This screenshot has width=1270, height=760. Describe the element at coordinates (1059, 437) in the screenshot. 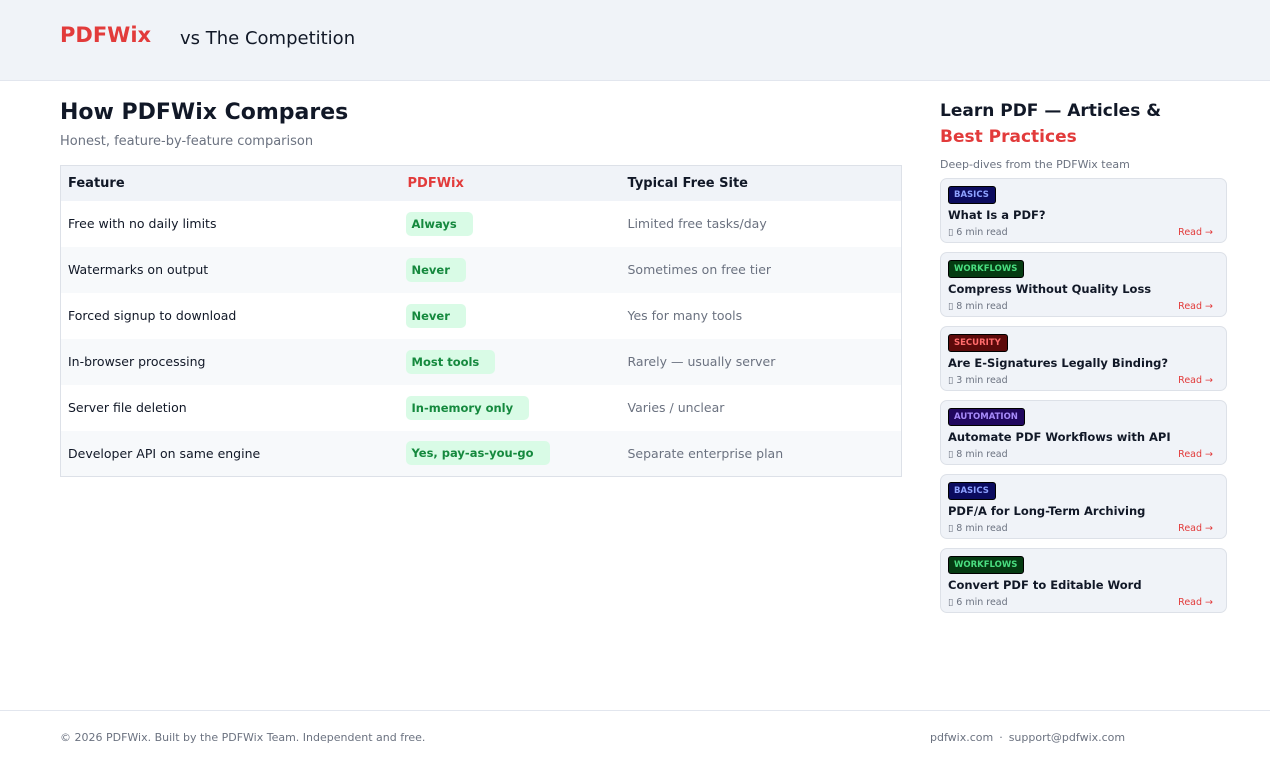

I see `article-title: Automate PDF Workflows with API` at that location.